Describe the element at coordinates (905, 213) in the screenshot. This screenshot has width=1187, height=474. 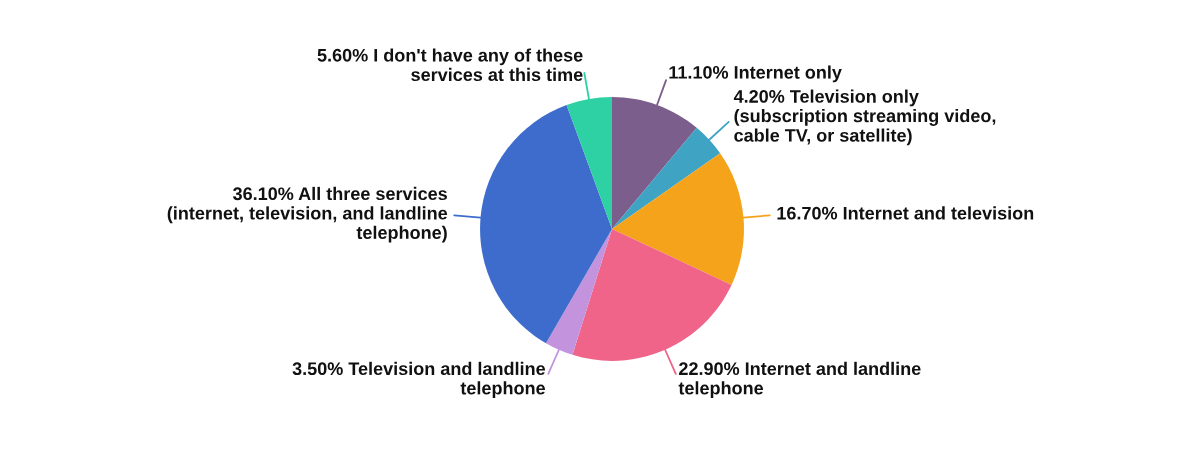
I see `slice-label: 16.70% Internet and television` at that location.